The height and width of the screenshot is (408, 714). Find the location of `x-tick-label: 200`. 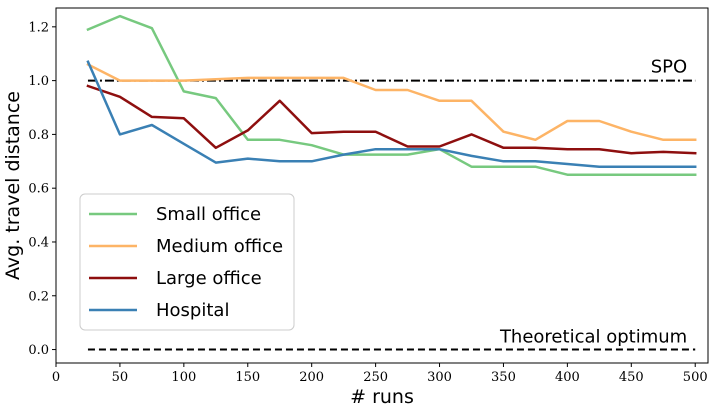

x-tick-label: 200 is located at coordinates (311, 377).